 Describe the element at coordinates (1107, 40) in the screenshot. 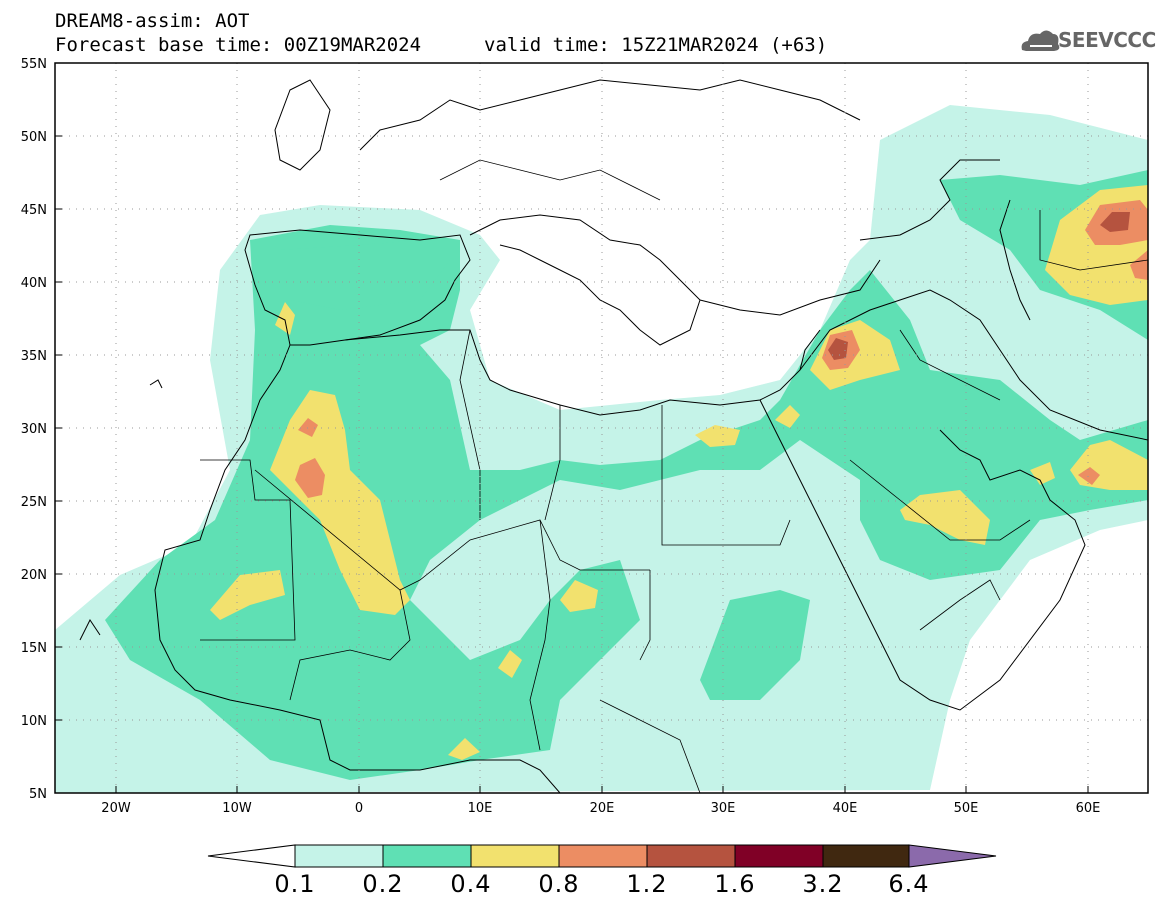

I see `seevccc-logo: SEEVCCC` at that location.